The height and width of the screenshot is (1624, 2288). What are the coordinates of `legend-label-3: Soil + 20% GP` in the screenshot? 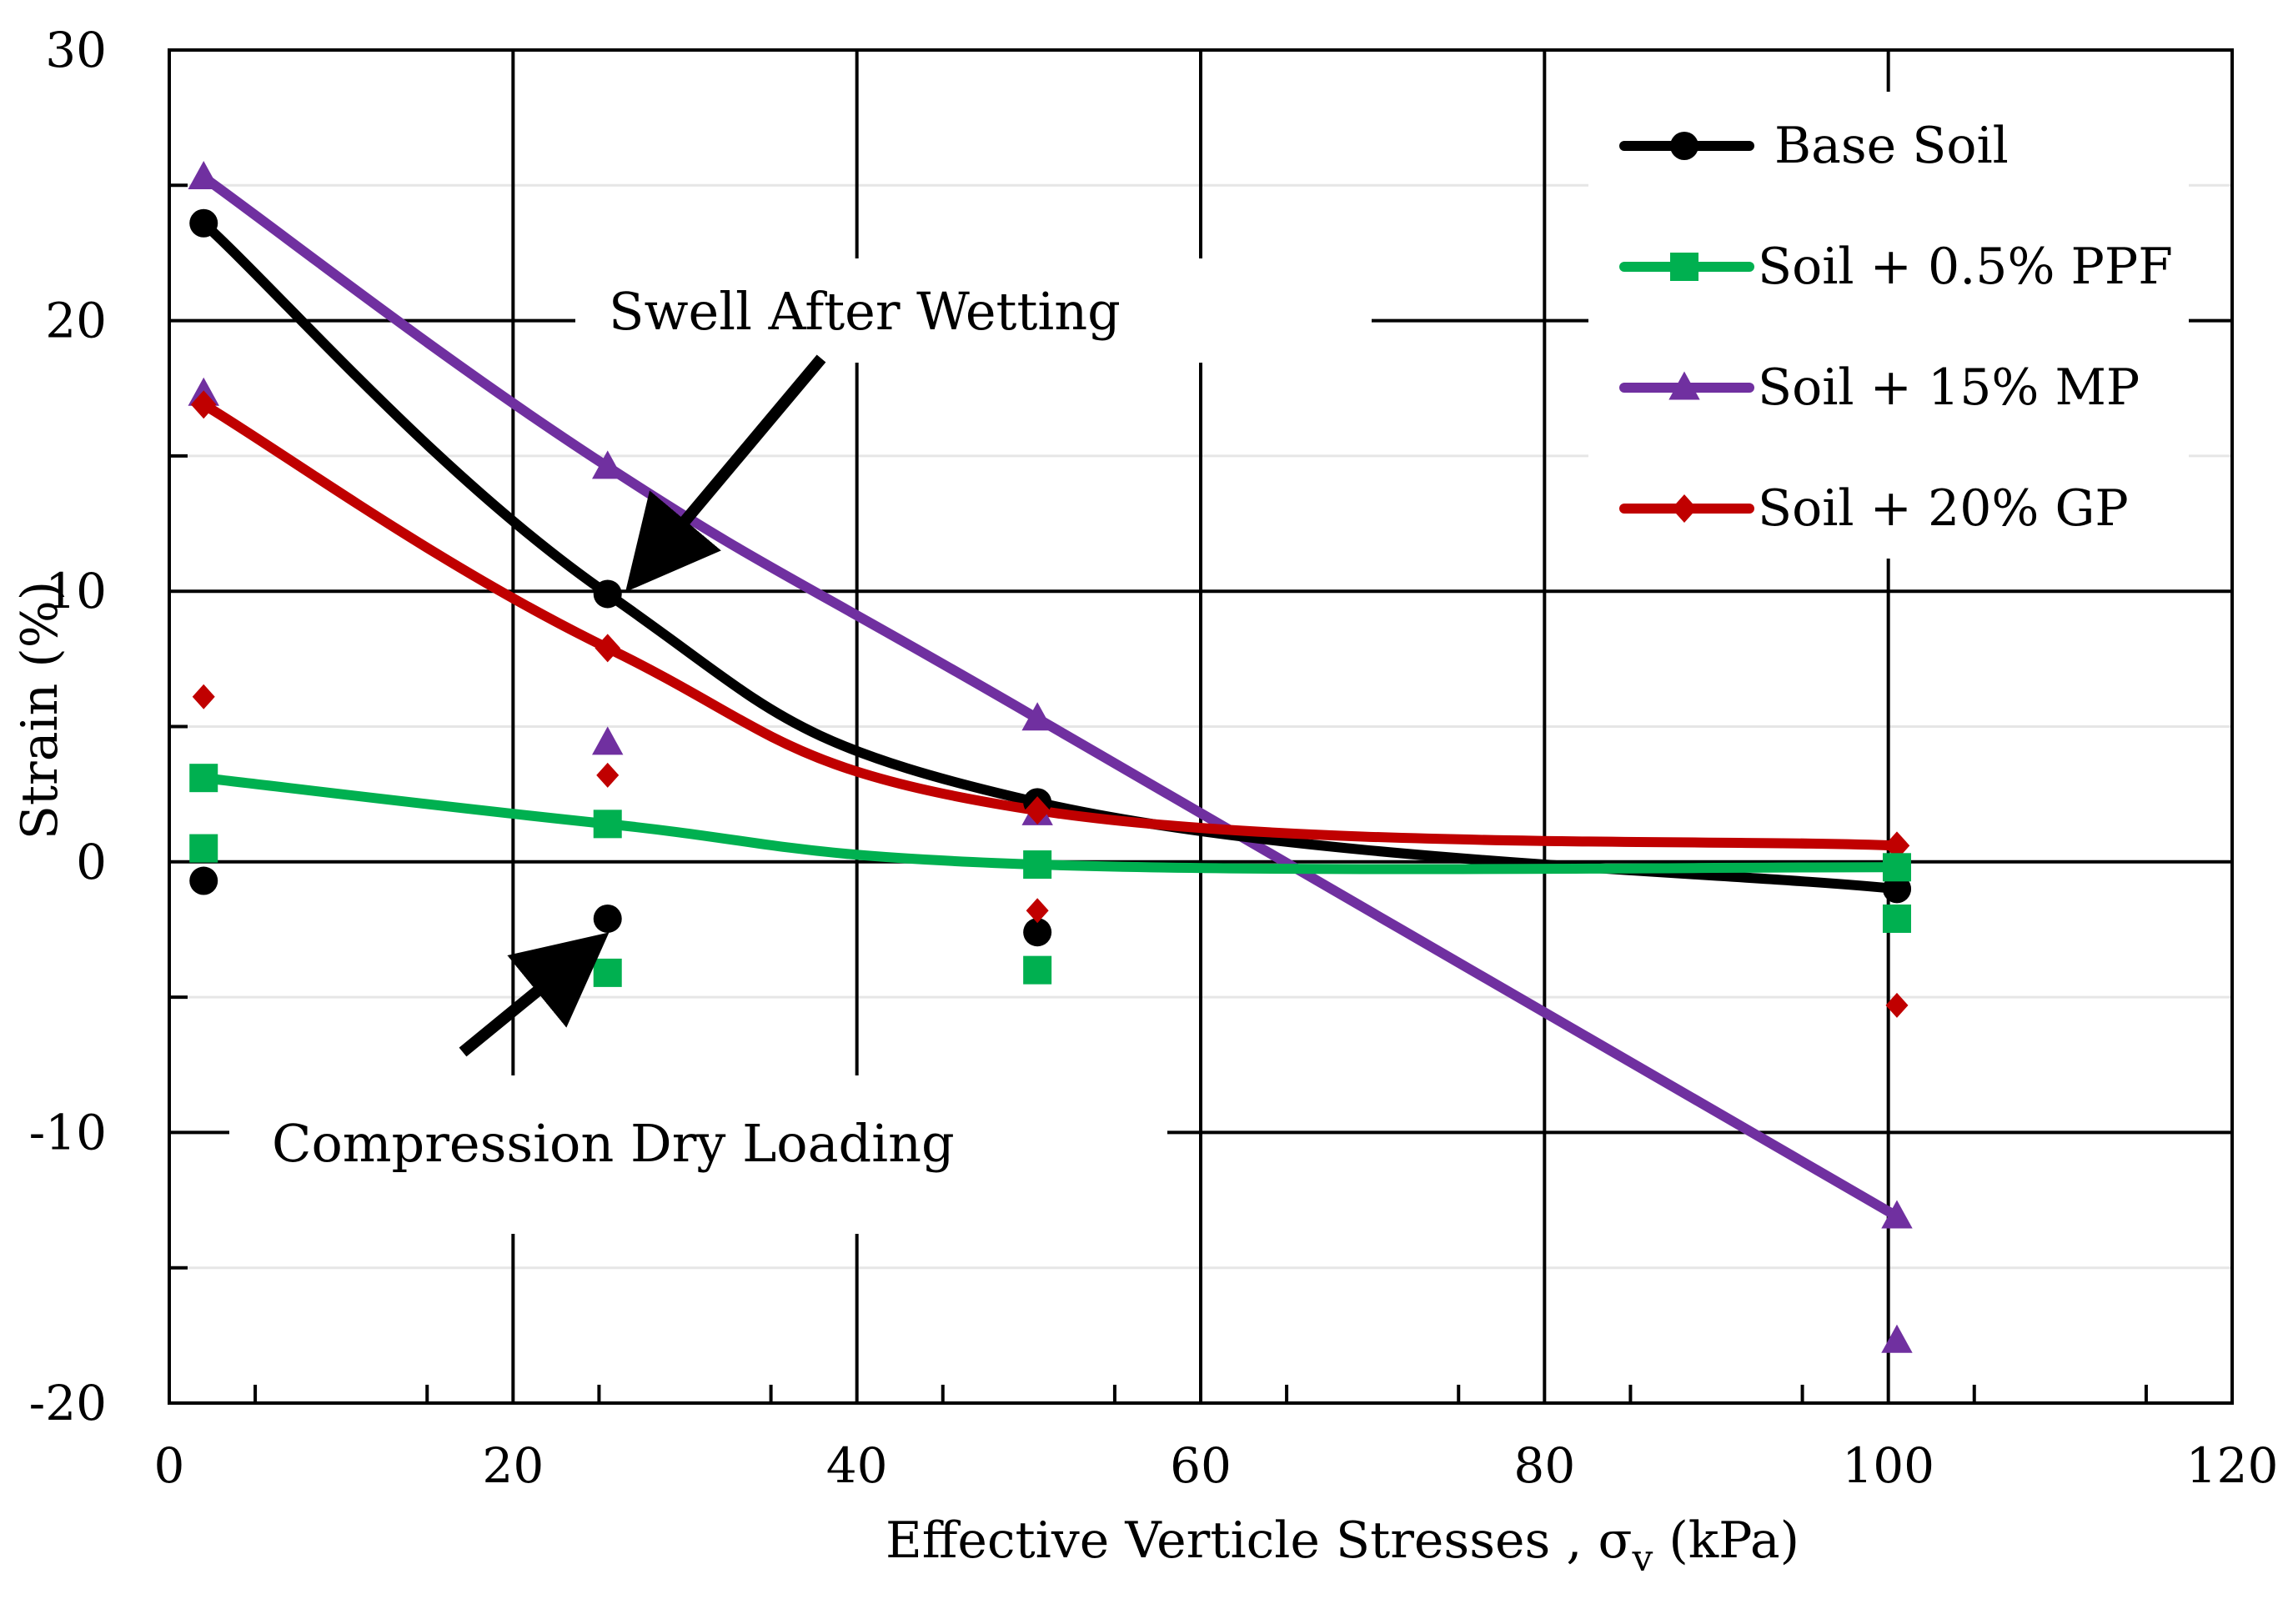 It's located at (1944, 509).